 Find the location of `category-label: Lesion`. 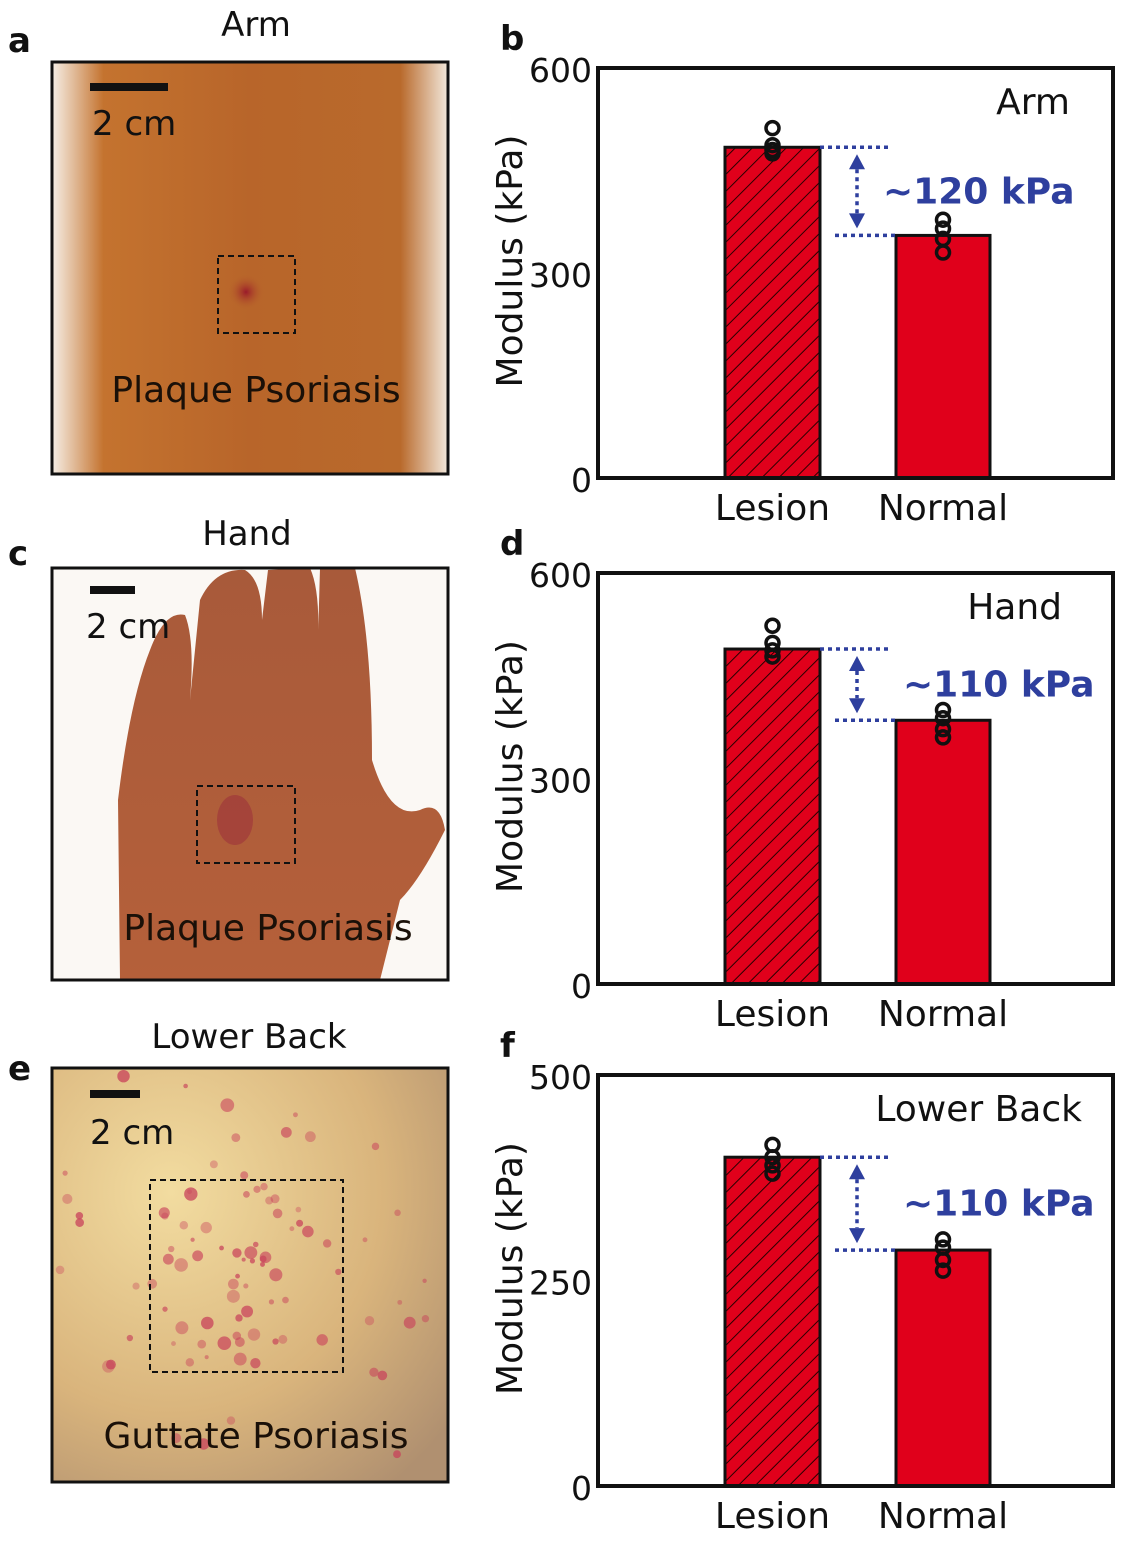

category-label: Lesion is located at coordinates (772, 1014).